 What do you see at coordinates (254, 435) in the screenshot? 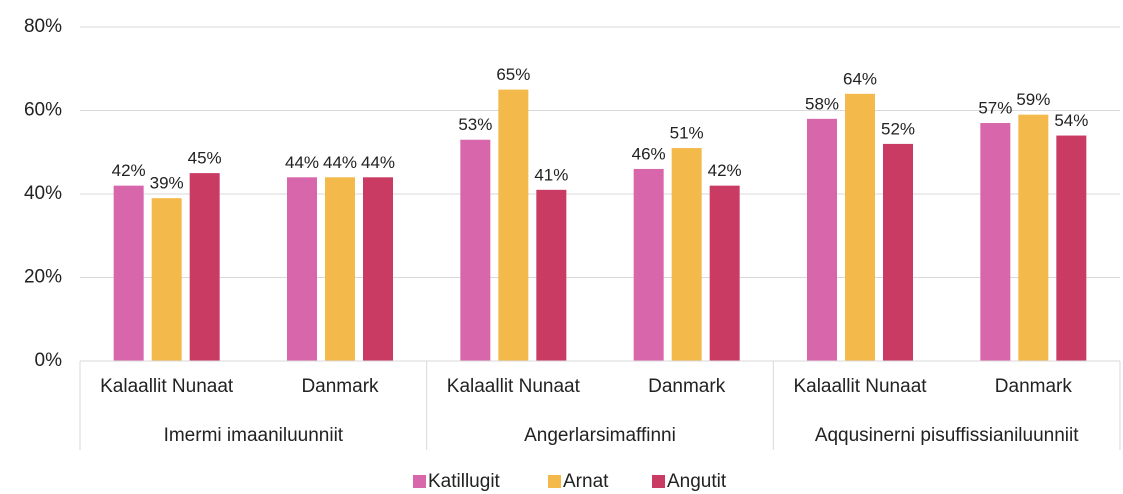
I see `group-label: Imermi imaaniluunniit` at bounding box center [254, 435].